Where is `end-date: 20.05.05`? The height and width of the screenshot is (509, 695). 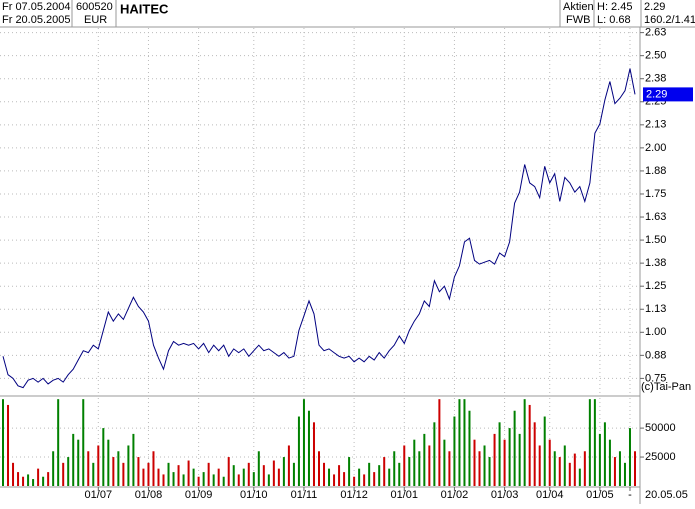 end-date: 20.05.05 is located at coordinates (666, 495).